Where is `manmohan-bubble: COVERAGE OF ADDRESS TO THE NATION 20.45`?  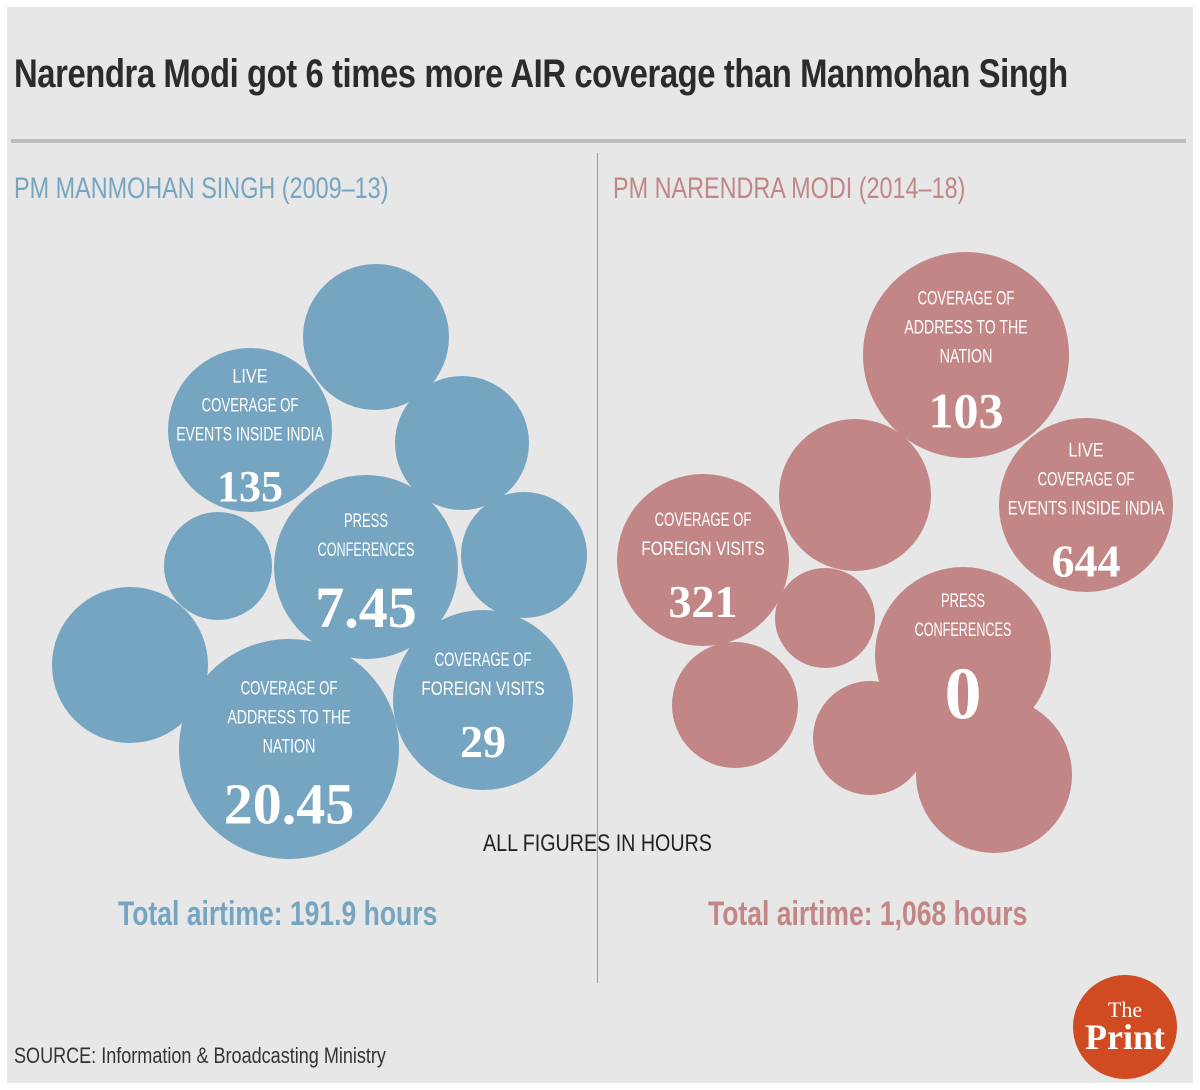
manmohan-bubble: COVERAGE OF ADDRESS TO THE NATION 20.45 is located at coordinates (289, 749).